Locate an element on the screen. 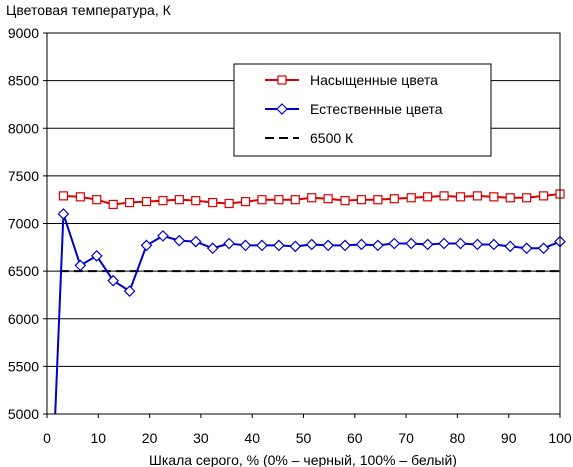 The width and height of the screenshot is (573, 467). x-tick-label: 0 is located at coordinates (47, 438).